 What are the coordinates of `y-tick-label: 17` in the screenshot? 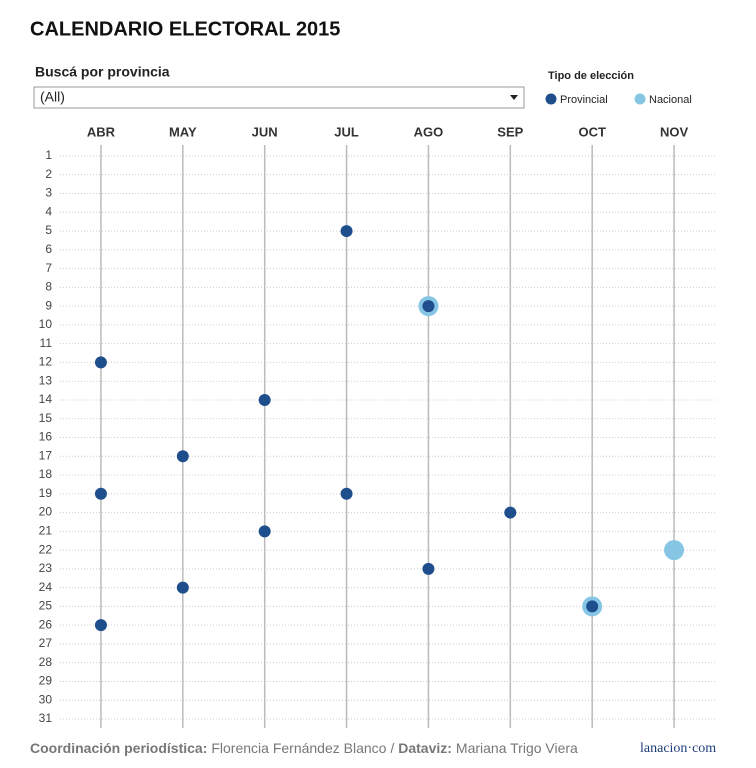 It's located at (46, 455).